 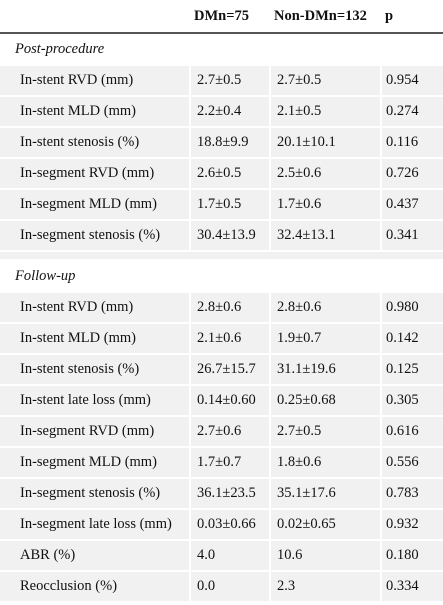 I want to click on non-dm-value: 1.8±0.6, so click(x=326, y=463).